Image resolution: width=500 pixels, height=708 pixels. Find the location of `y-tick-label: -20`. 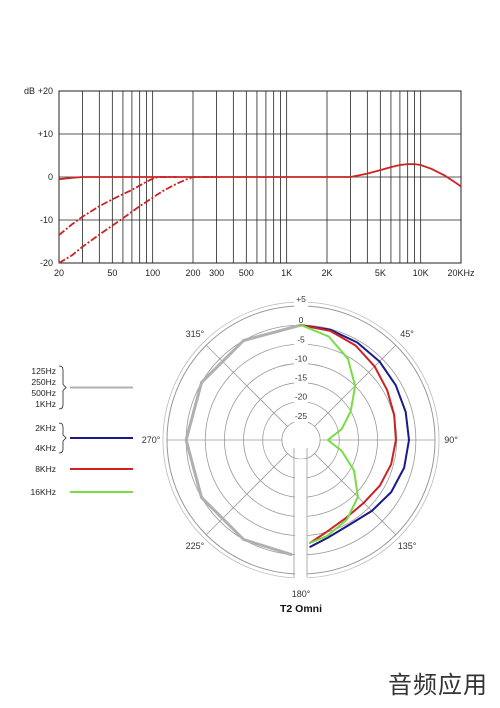

y-tick-label: -20 is located at coordinates (46, 263).